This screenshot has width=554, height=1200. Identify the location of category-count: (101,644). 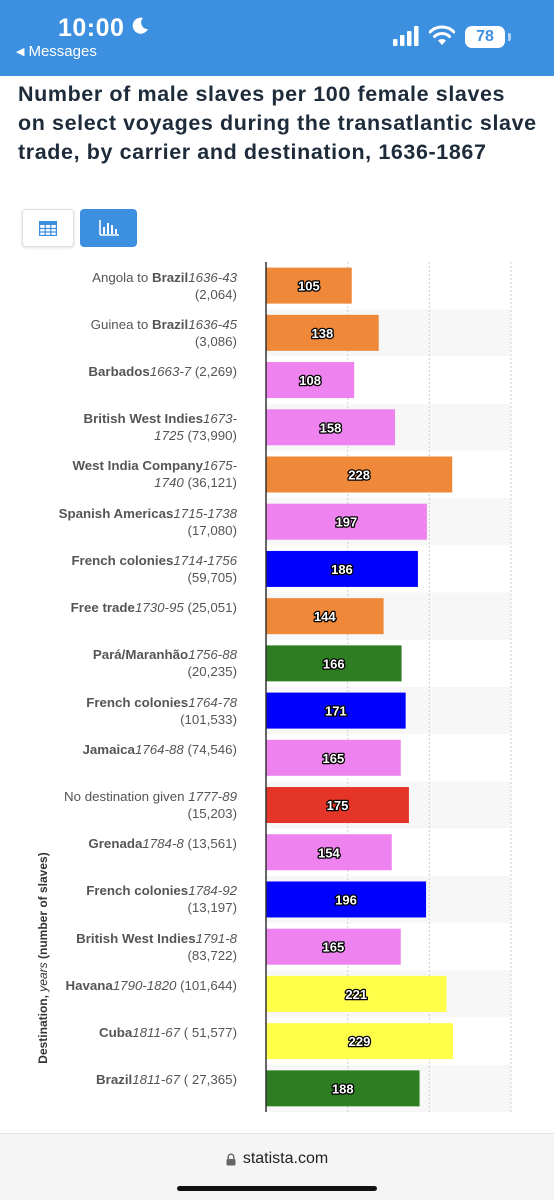
(206, 985).